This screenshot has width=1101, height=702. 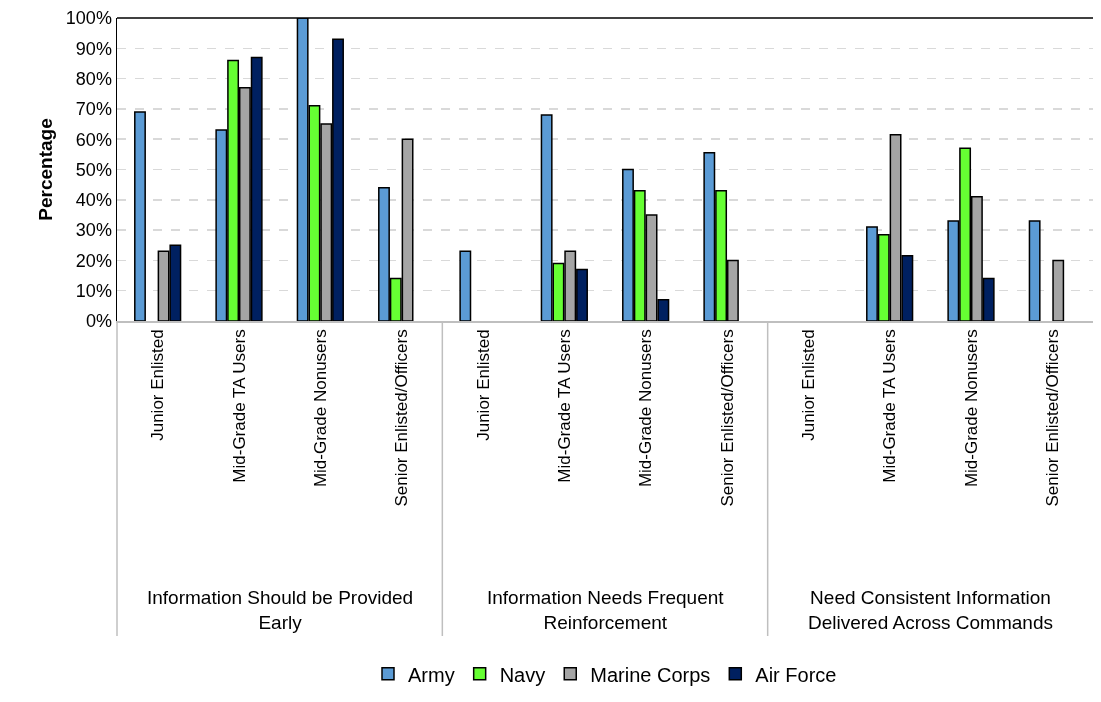 What do you see at coordinates (522, 674) in the screenshot?
I see `legend-label: Navy` at bounding box center [522, 674].